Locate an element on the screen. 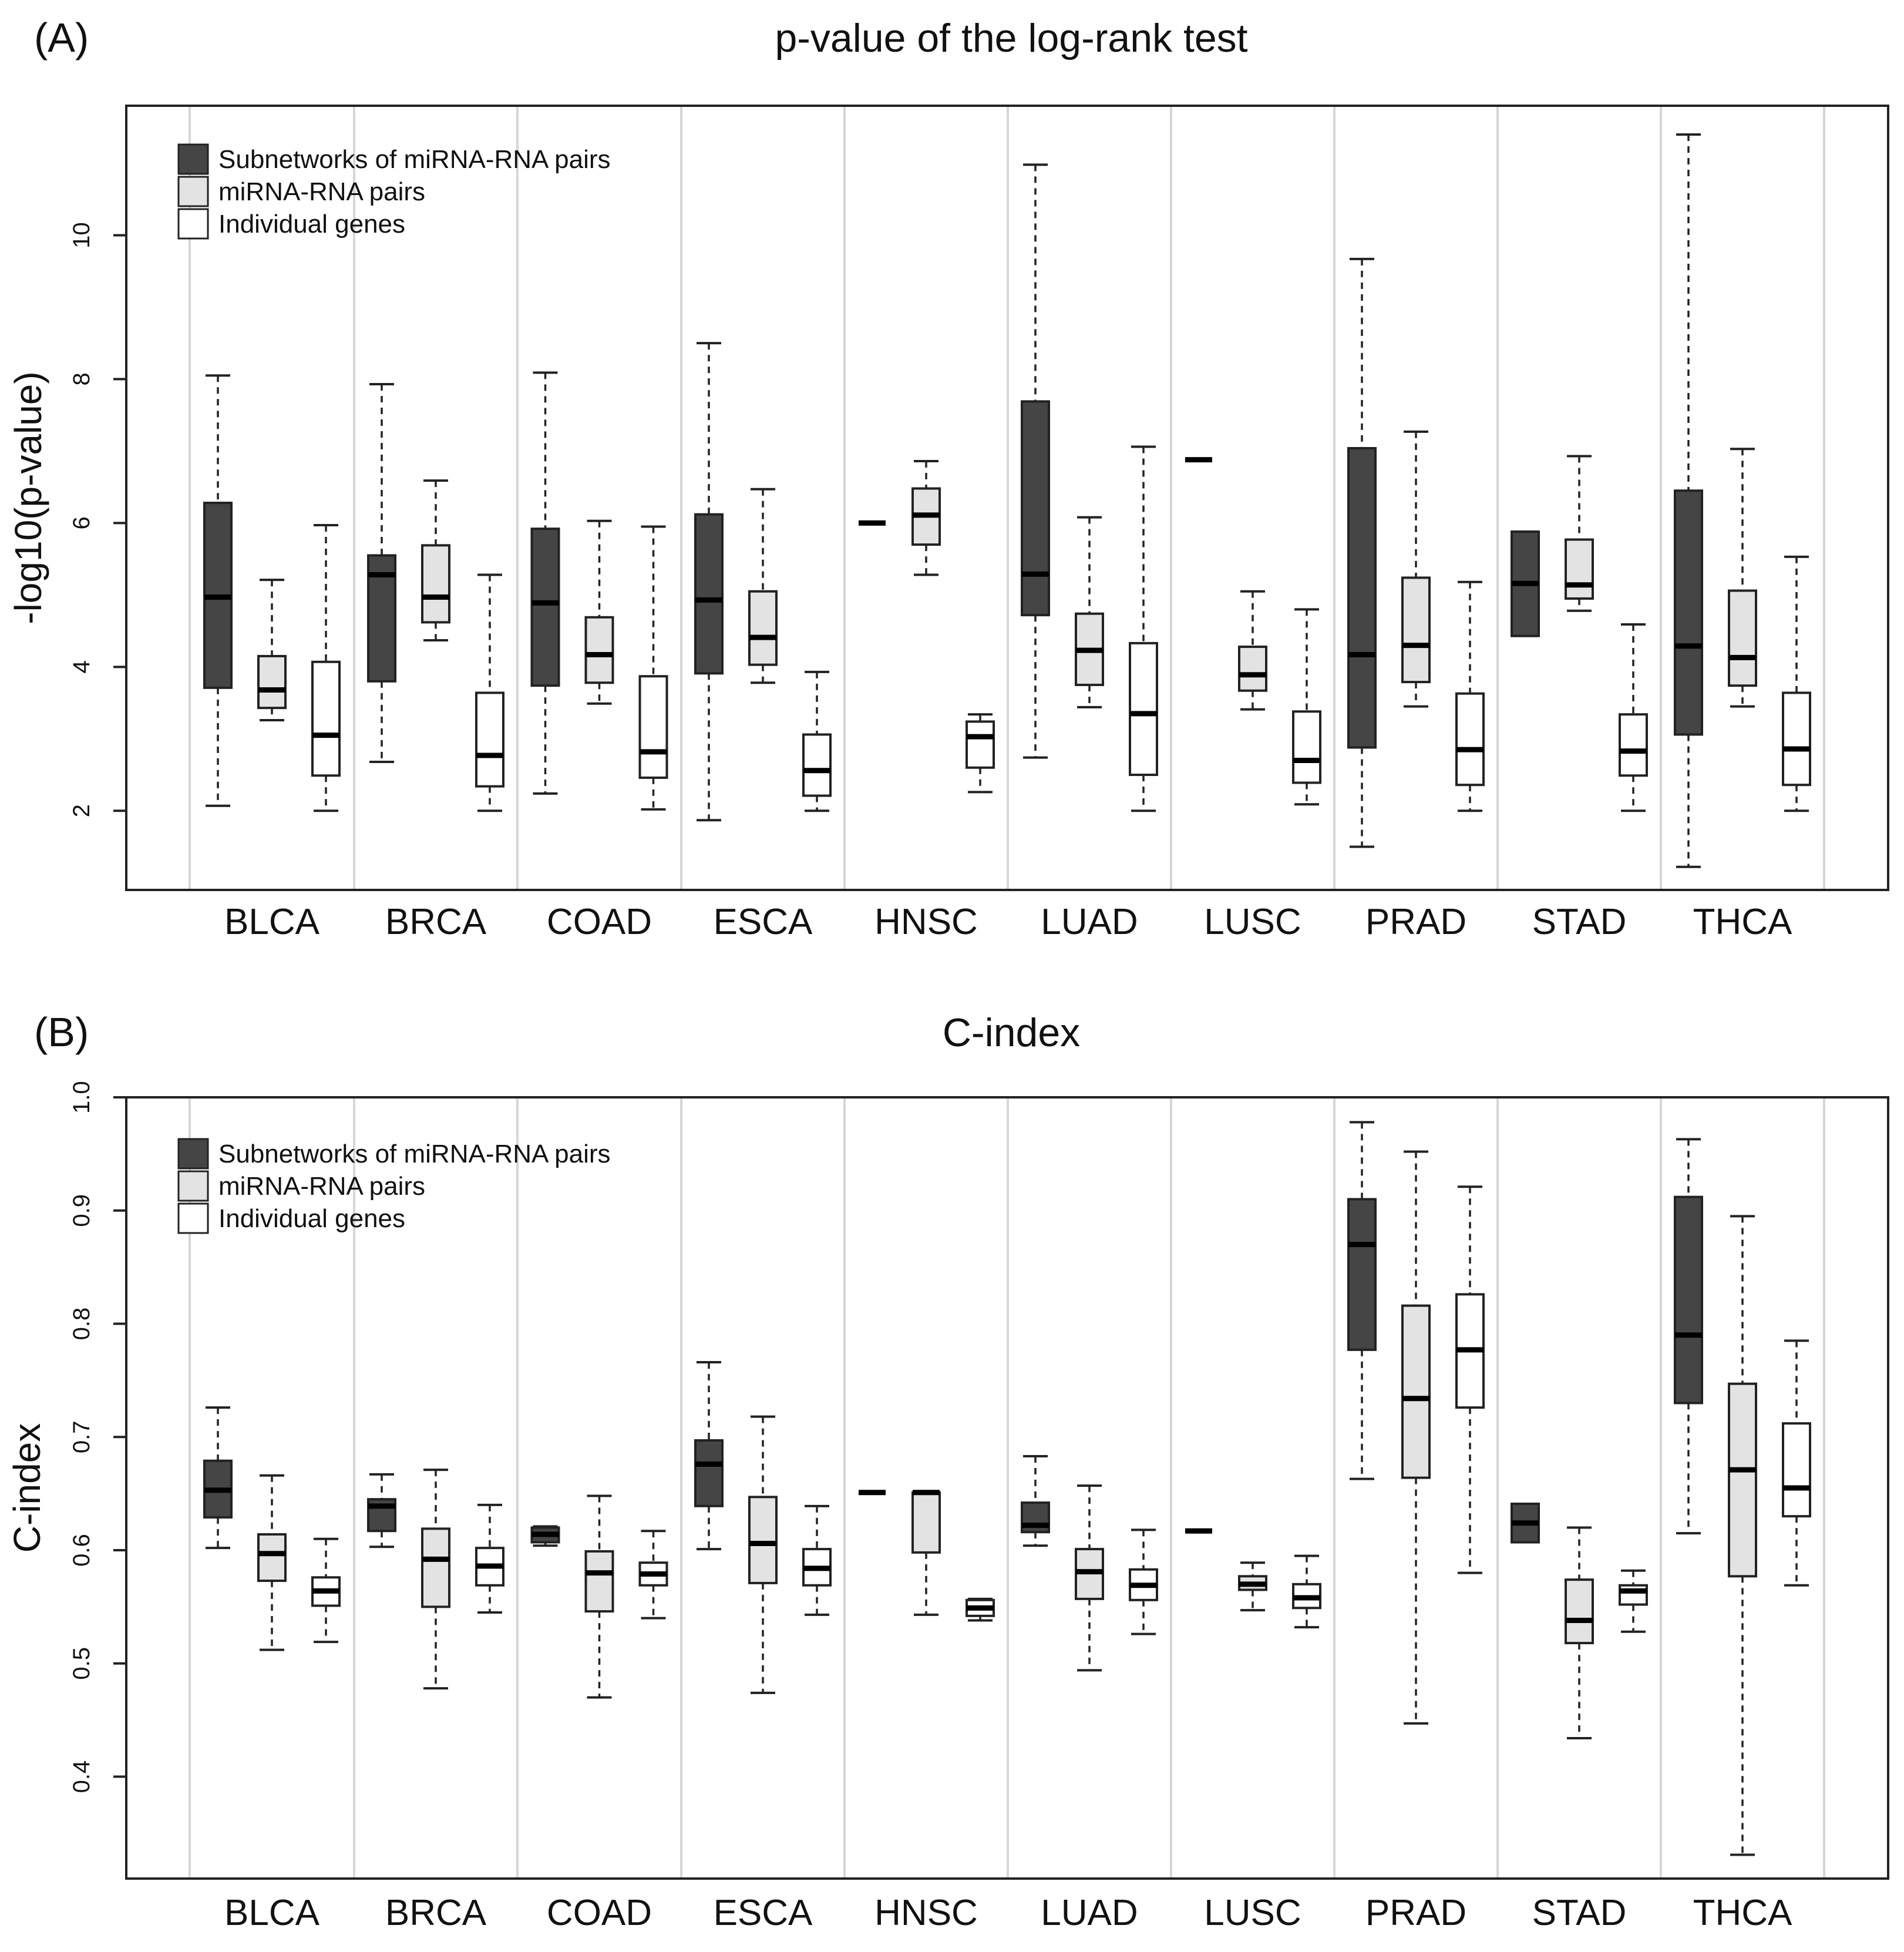  y-axis-label: -log10(p-value) is located at coordinates (28, 497).